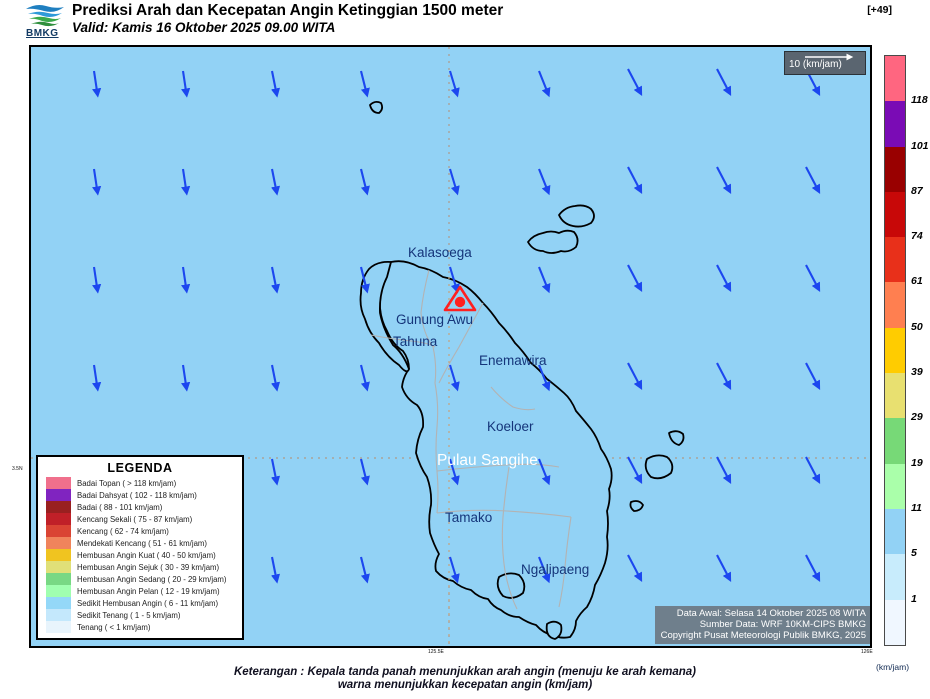 The height and width of the screenshot is (699, 930). I want to click on place-label-gunung-awu: Gunung Awu, so click(434, 319).